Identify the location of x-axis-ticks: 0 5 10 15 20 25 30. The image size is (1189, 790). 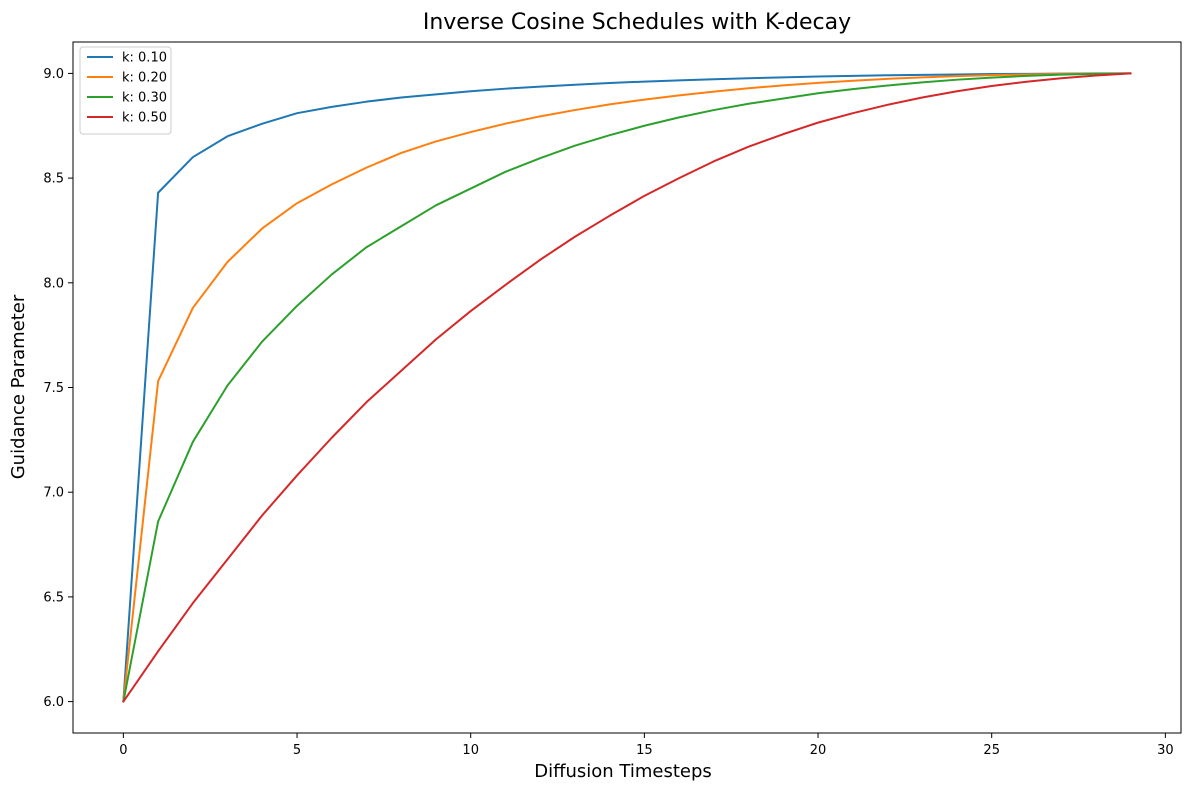
(646, 745).